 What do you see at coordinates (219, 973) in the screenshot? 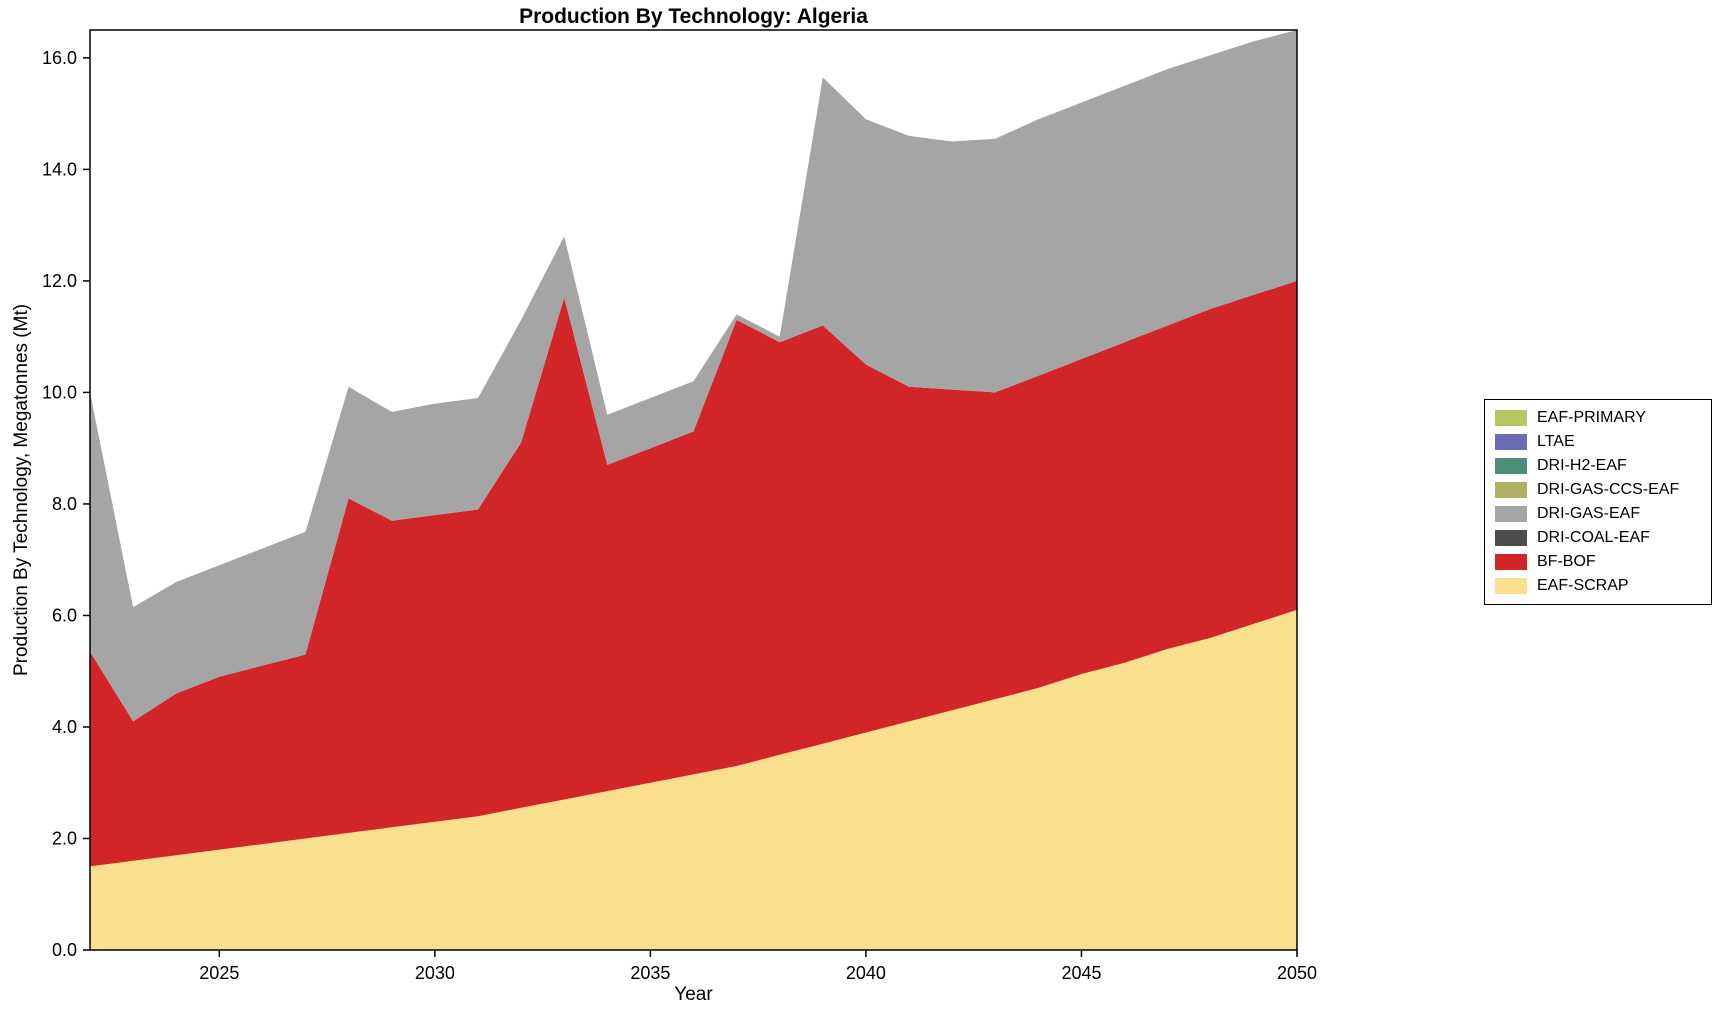
I see `x-tick-label: 2025` at bounding box center [219, 973].